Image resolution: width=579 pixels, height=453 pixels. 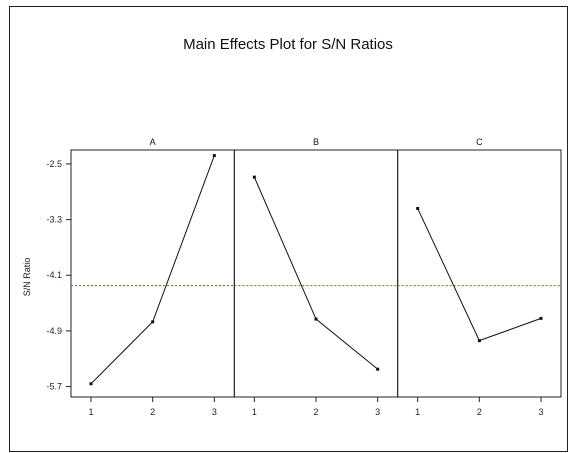 I want to click on series-line-b, so click(x=315, y=273).